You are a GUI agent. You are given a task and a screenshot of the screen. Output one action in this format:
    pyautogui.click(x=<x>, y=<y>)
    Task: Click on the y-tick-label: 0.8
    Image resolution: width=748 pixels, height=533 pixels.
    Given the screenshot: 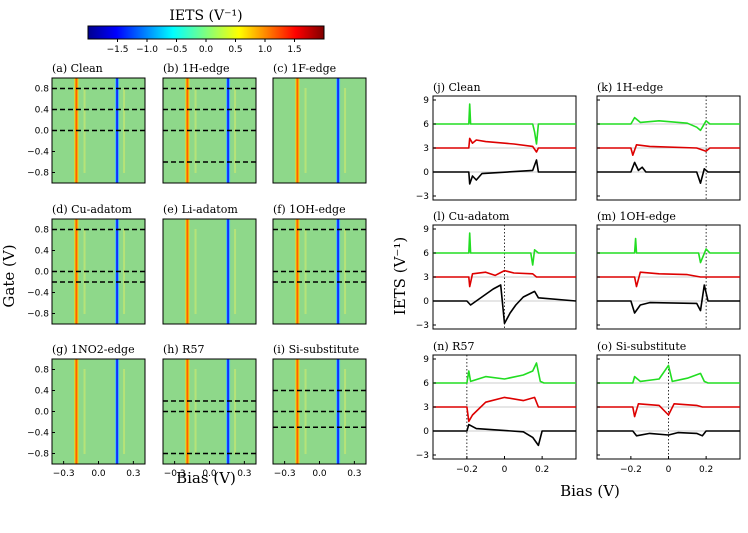 What is the action you would take?
    pyautogui.click(x=42, y=231)
    